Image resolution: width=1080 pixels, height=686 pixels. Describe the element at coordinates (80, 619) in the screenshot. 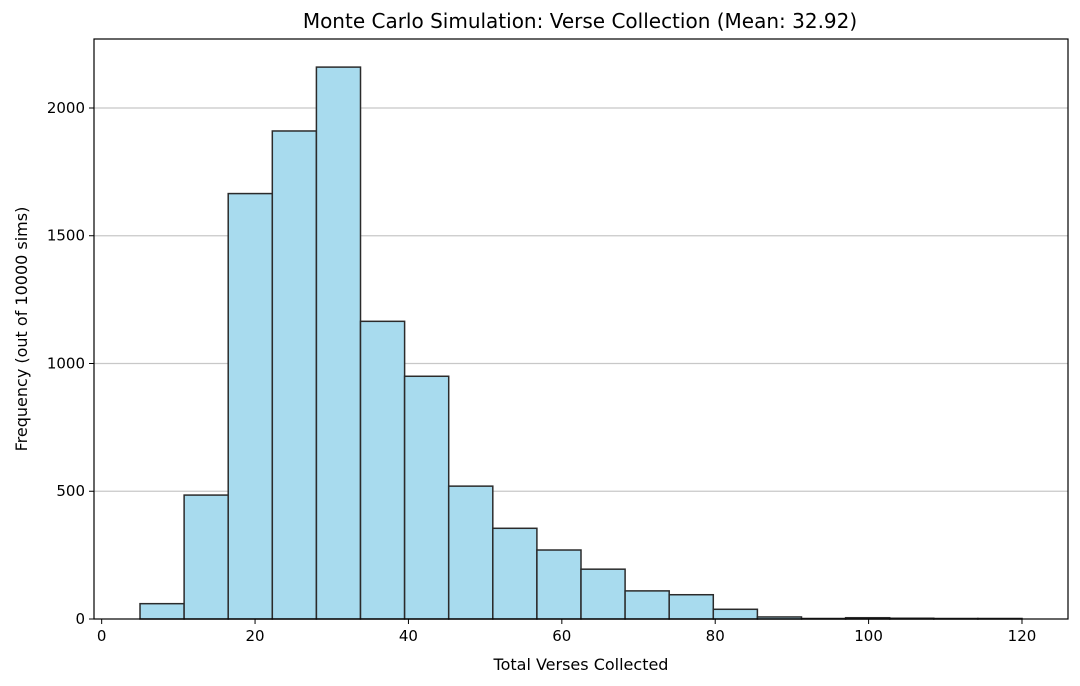

I see `y-tick-label-0: 0` at that location.